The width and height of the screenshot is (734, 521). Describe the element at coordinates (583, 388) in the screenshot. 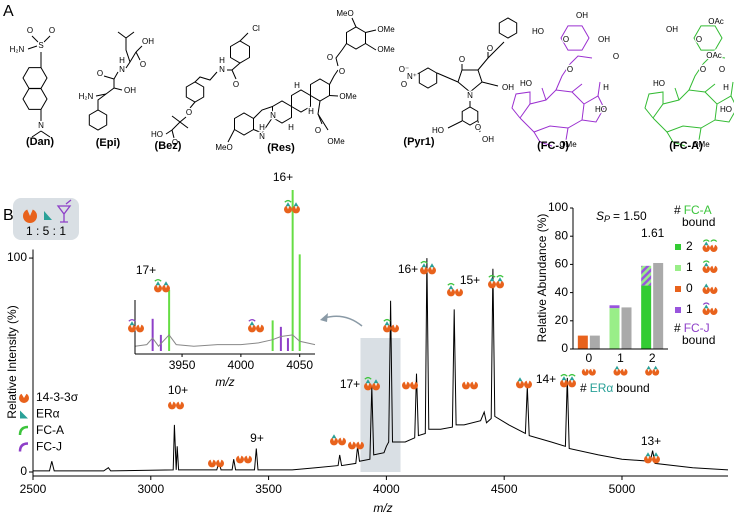

I see `x-label-part: #` at that location.